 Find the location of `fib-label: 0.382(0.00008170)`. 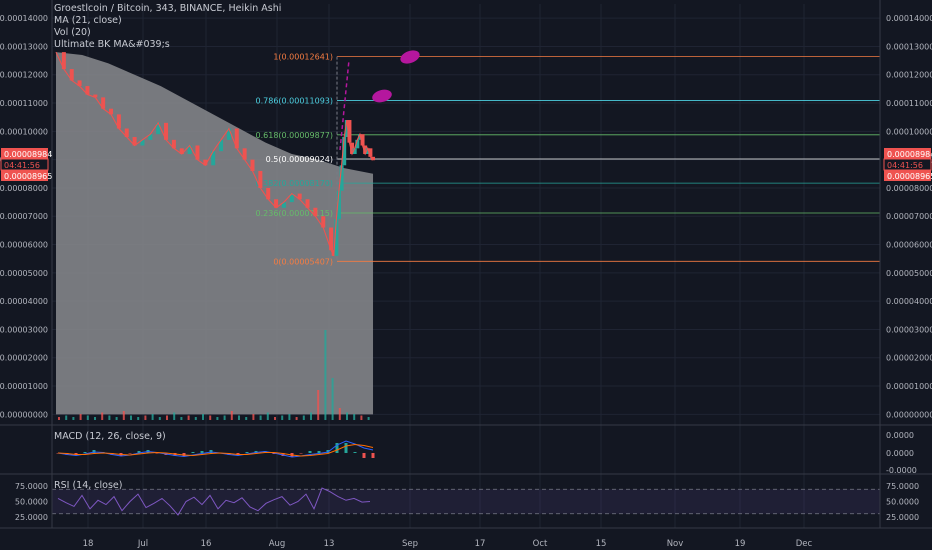

fib-label: 0.382(0.00008170) is located at coordinates (295, 183).